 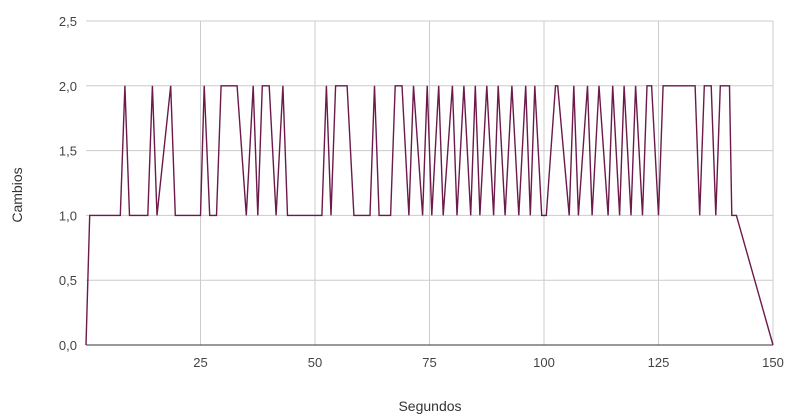 I want to click on x-tick-label: 150, so click(x=773, y=362).